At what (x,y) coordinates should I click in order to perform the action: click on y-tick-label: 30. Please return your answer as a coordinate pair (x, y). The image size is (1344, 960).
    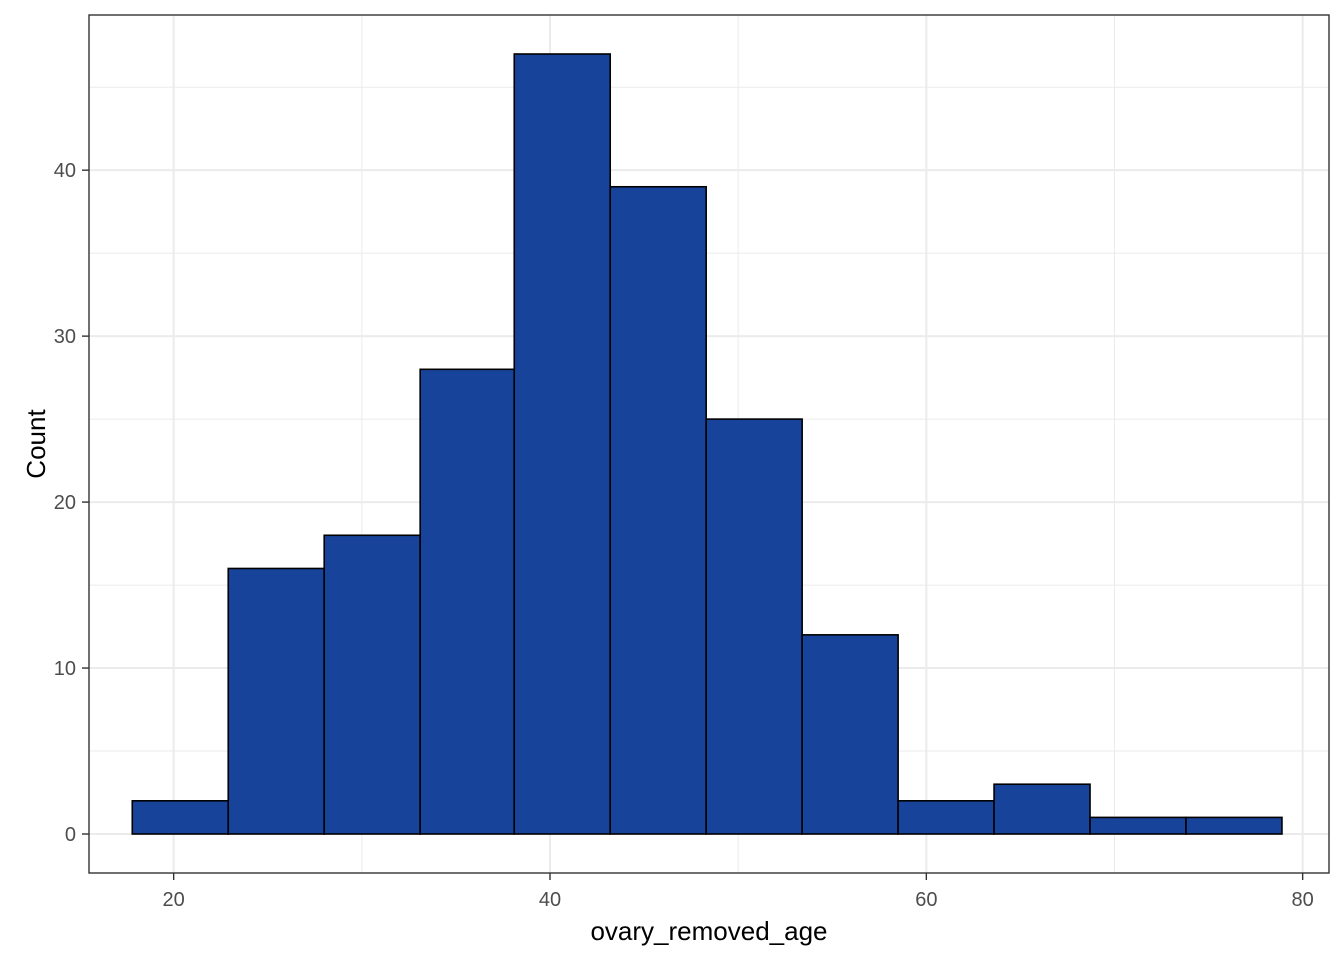
    Looking at the image, I should click on (65, 337).